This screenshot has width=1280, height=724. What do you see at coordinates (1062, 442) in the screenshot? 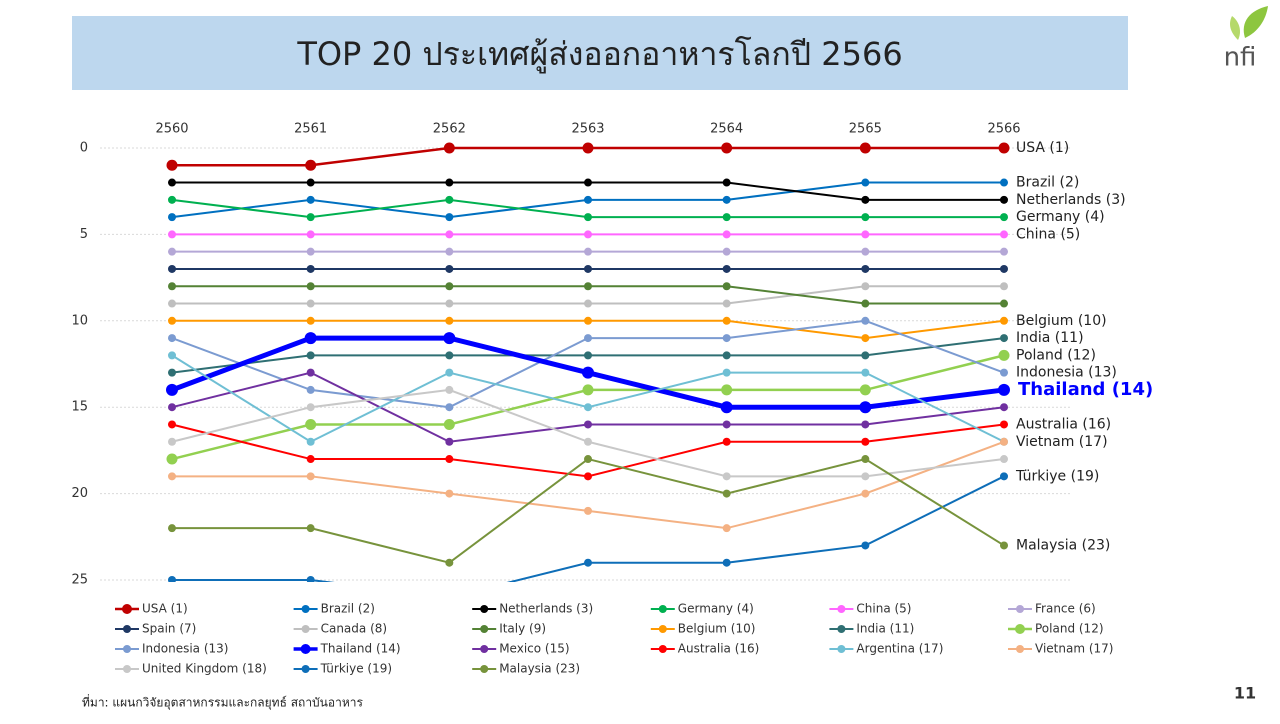
I see `end-label: Vietnam (17)` at bounding box center [1062, 442].